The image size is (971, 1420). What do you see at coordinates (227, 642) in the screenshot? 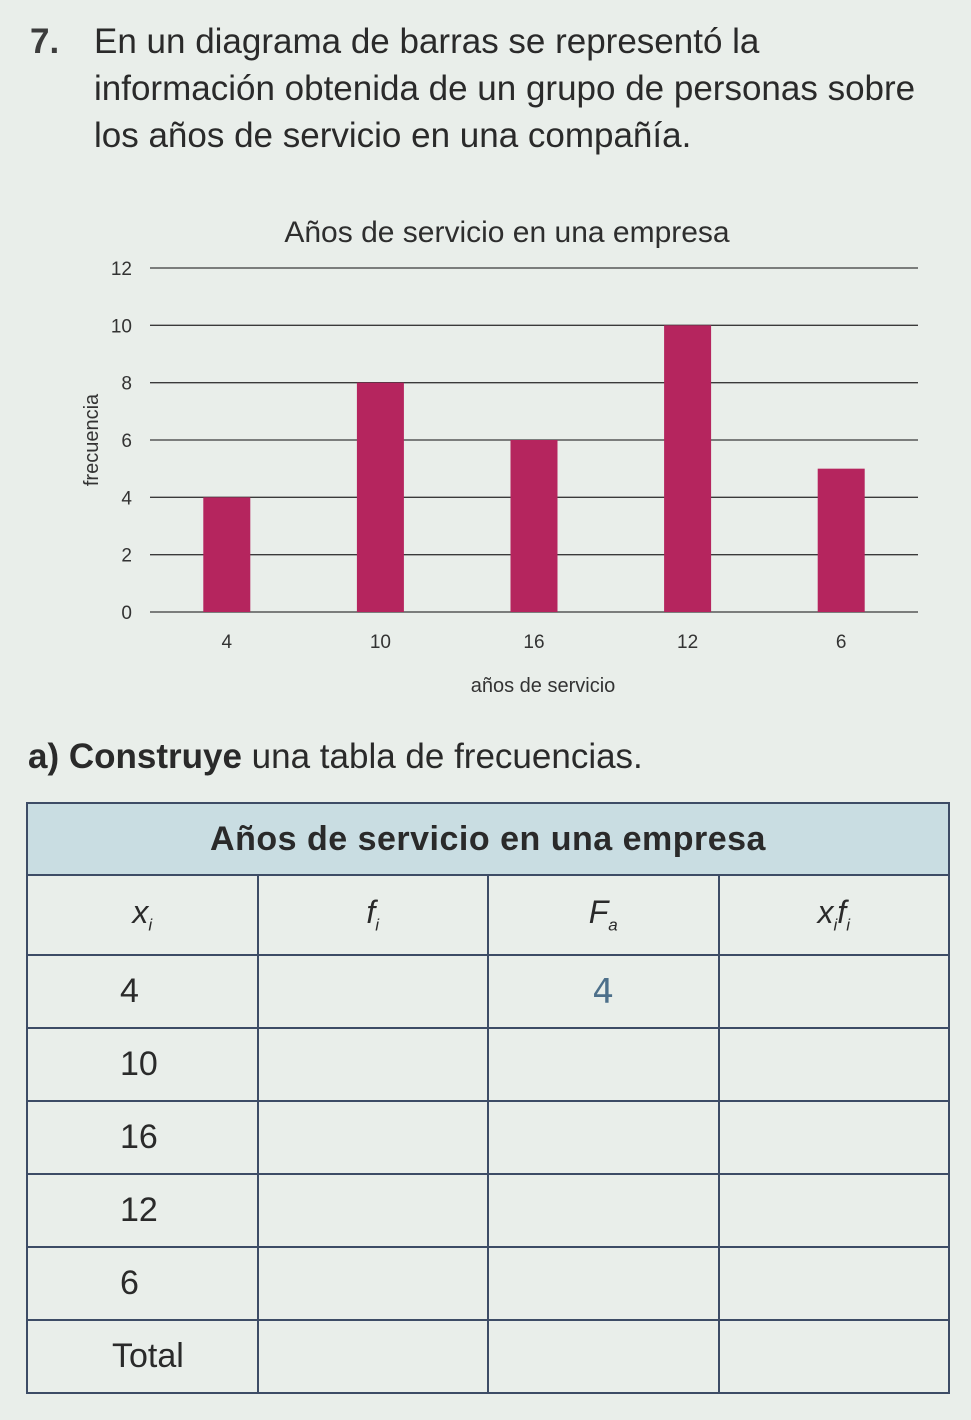
I see `x-tick-label: 4` at bounding box center [227, 642].